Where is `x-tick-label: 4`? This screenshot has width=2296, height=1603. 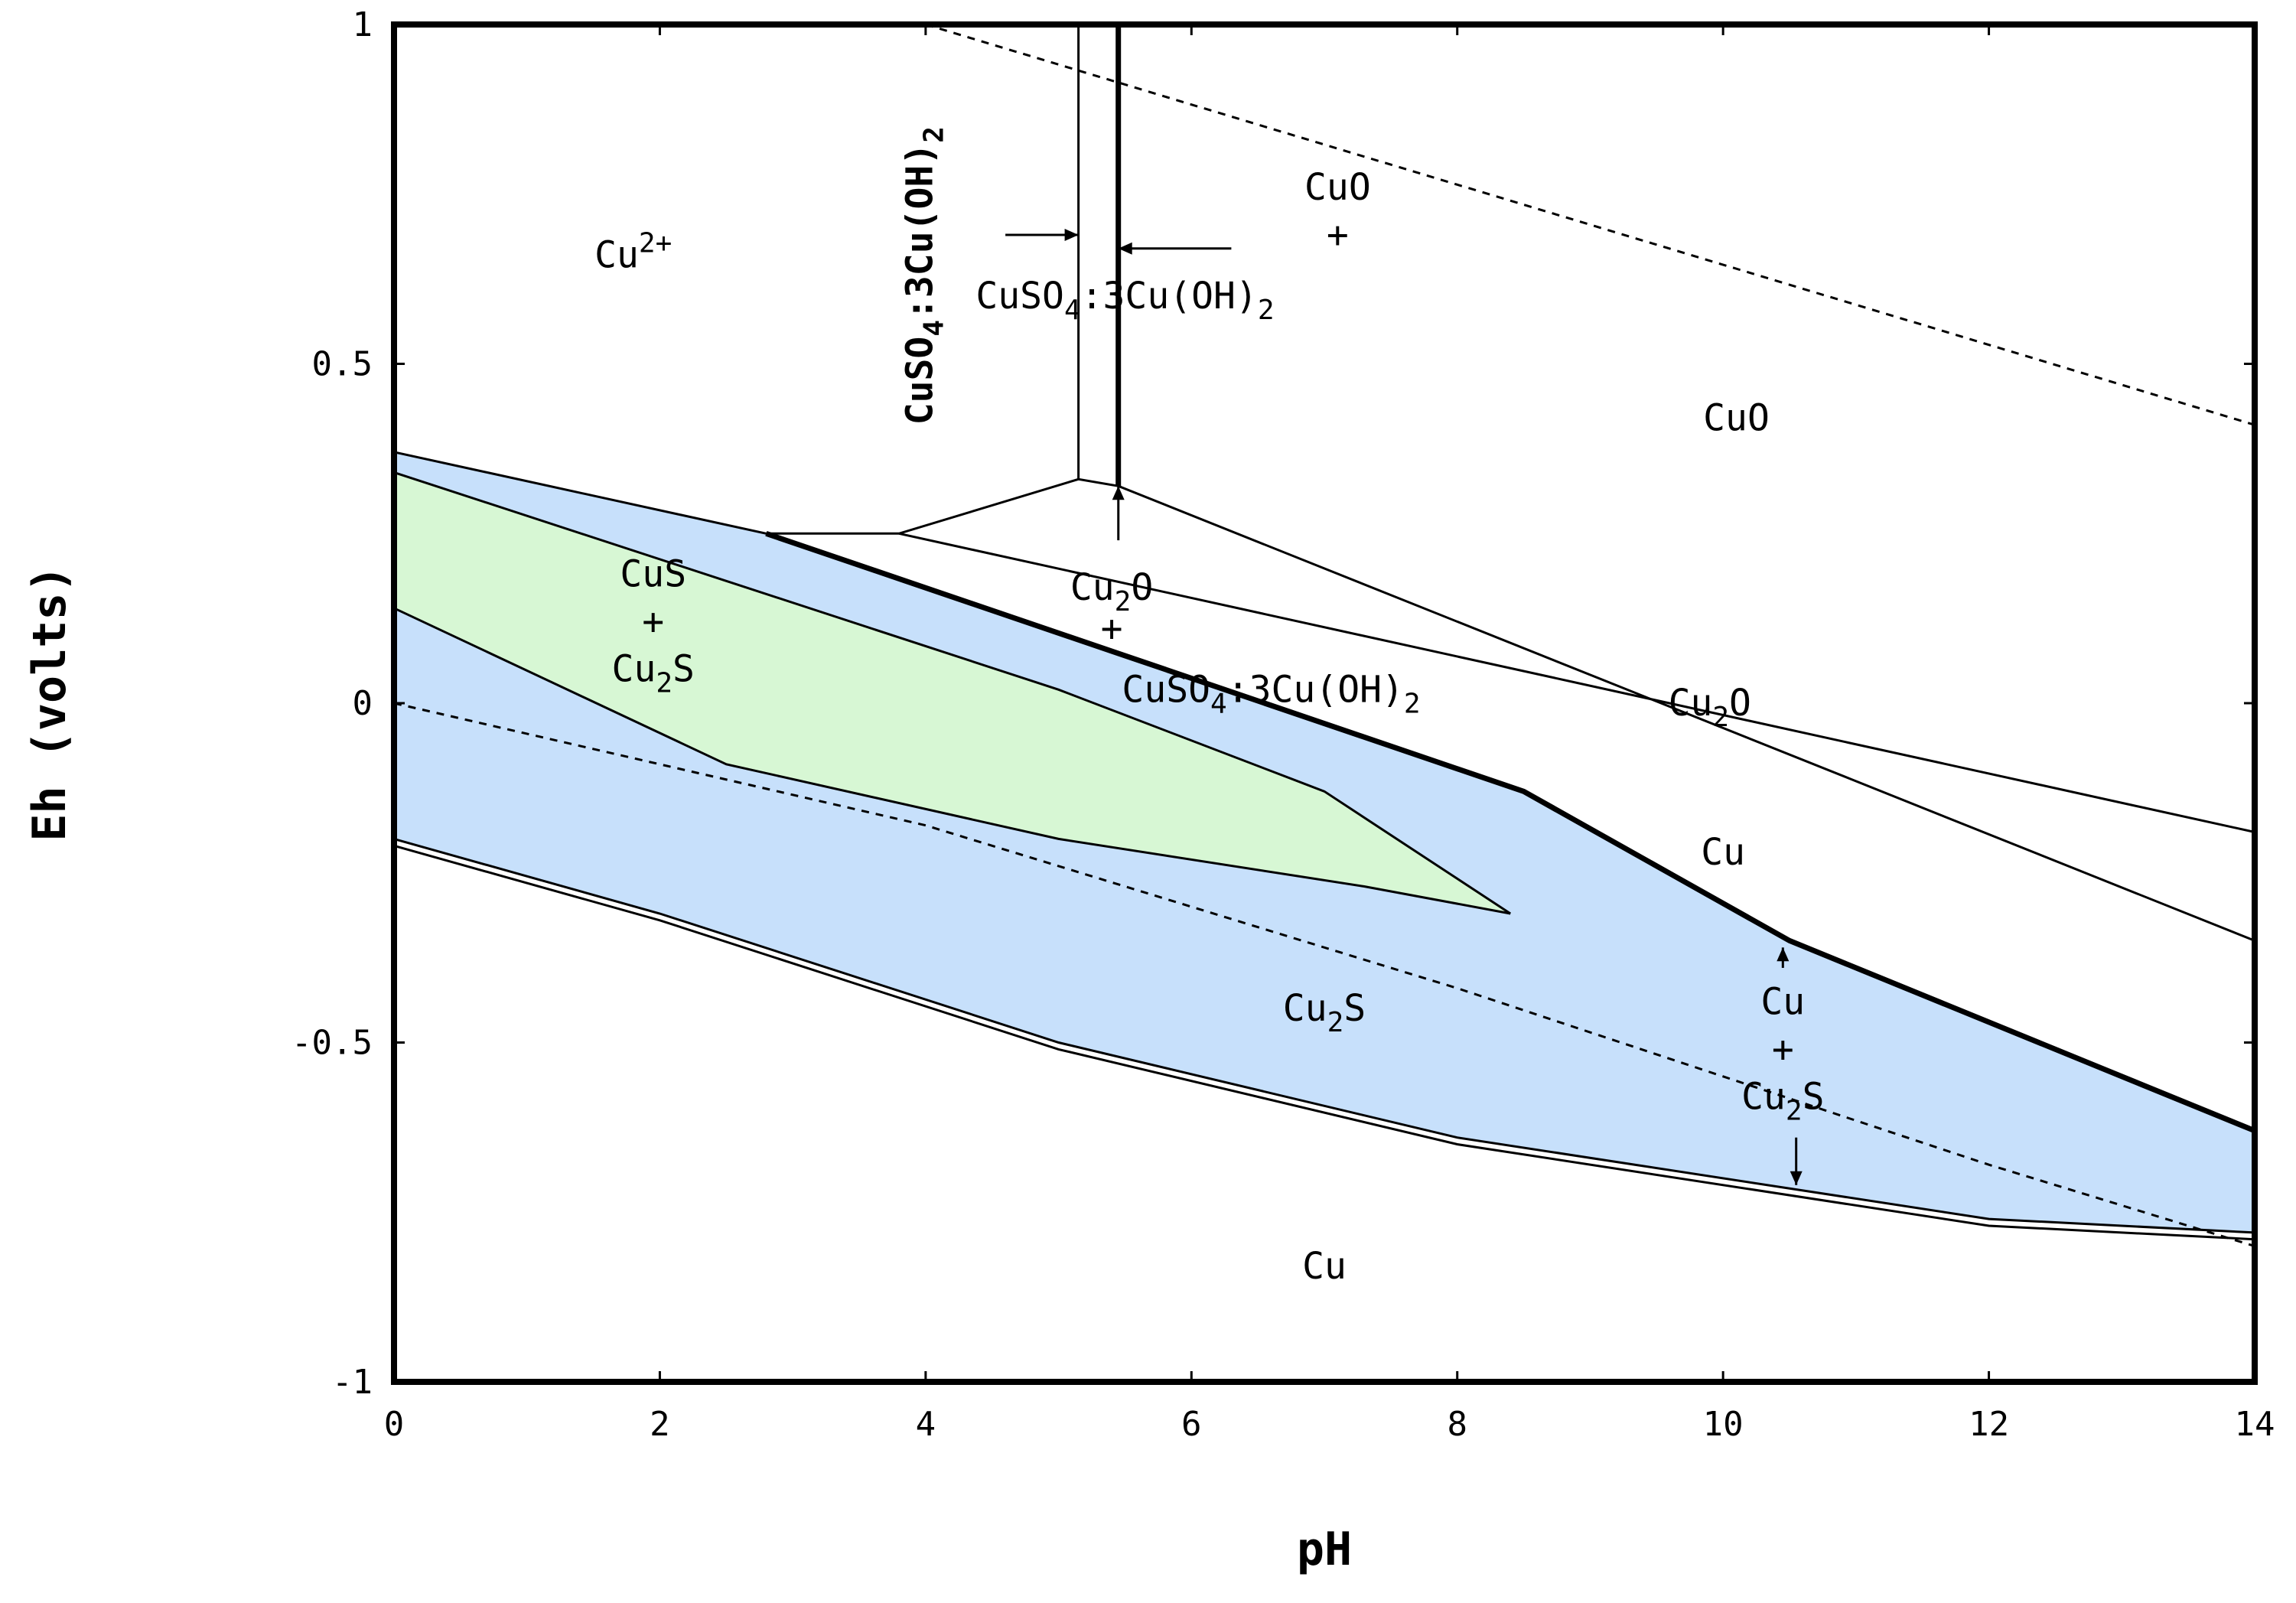 x-tick-label: 4 is located at coordinates (926, 1424).